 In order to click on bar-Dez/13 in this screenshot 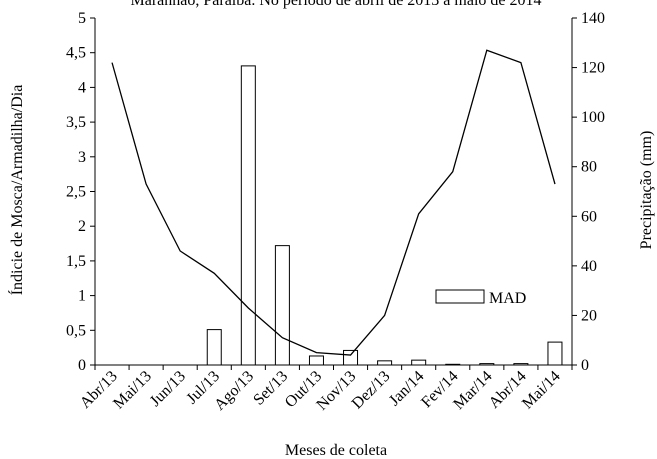, I will do `click(385, 363)`.